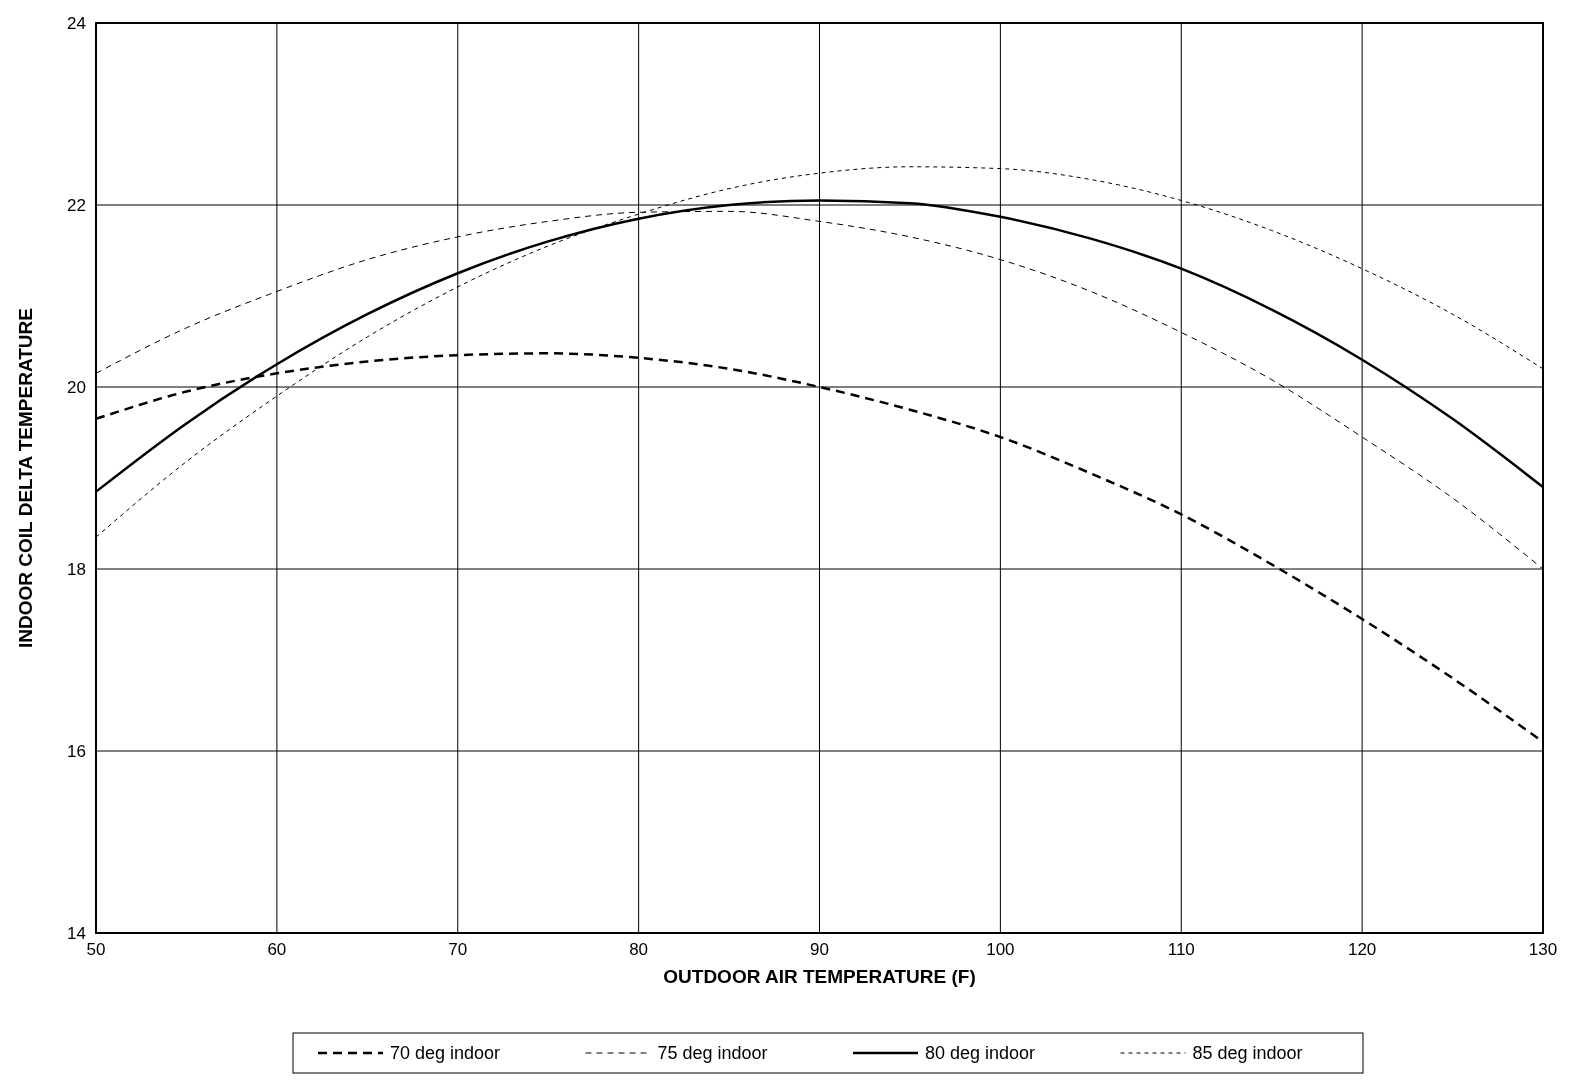 The width and height of the screenshot is (1593, 1089). Describe the element at coordinates (639, 949) in the screenshot. I see `x-tick-label: 80` at that location.